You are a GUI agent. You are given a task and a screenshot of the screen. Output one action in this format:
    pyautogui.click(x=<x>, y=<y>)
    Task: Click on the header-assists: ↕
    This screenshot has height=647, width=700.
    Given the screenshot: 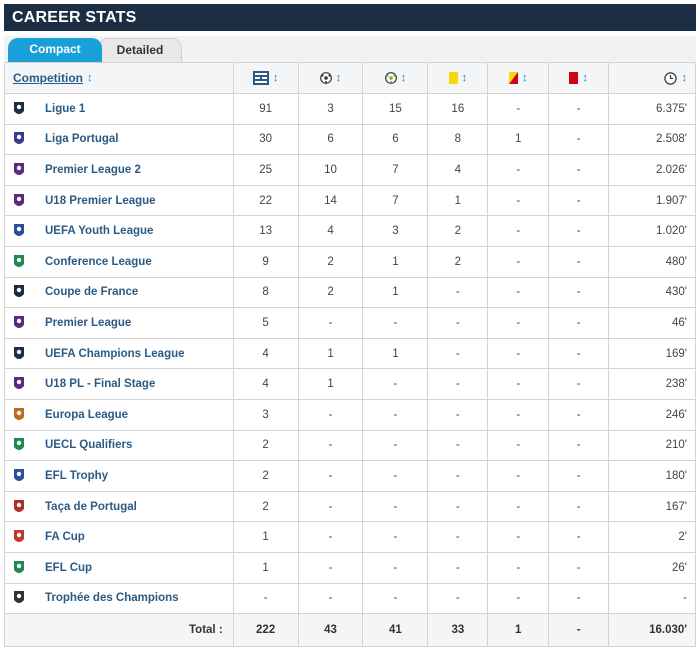 What is the action you would take?
    pyautogui.click(x=396, y=78)
    